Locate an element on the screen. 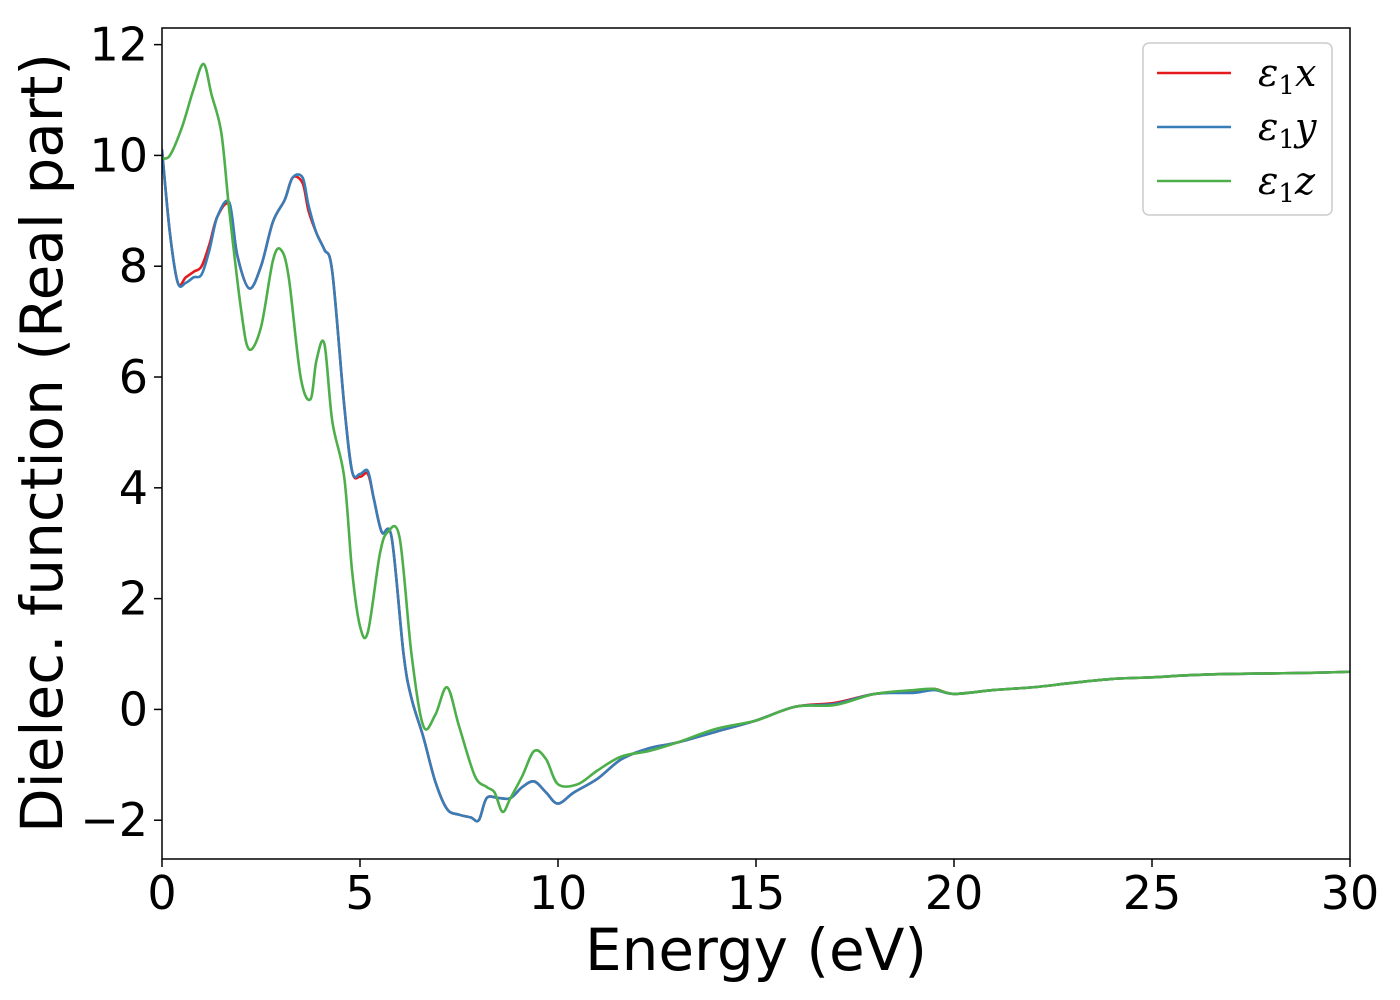  x-tick-label: 5 is located at coordinates (359, 893).